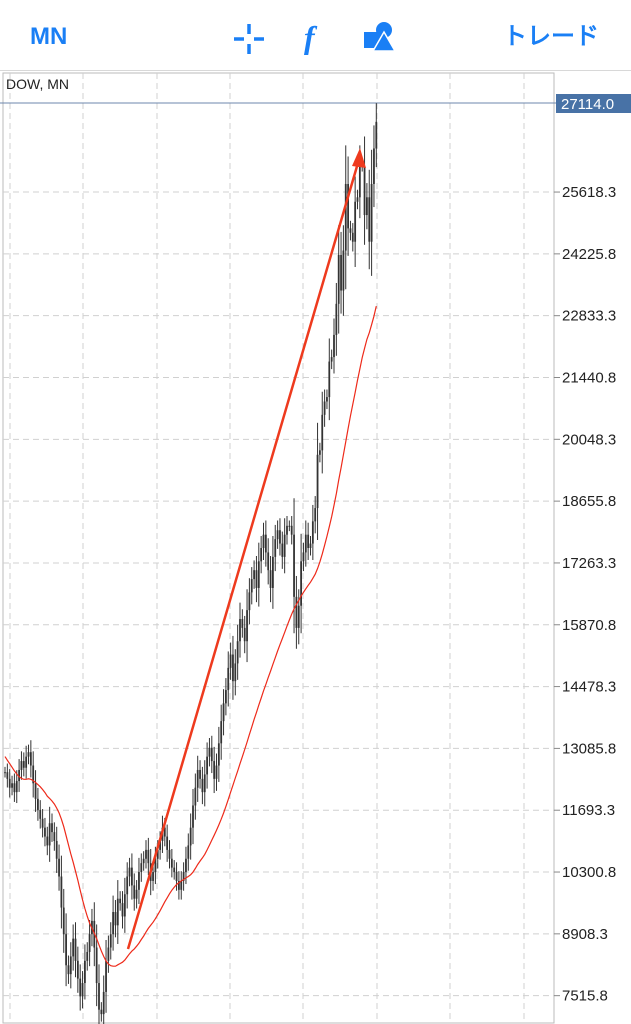 The height and width of the screenshot is (1024, 631). I want to click on price-tick-label: 10300.8, so click(589, 872).